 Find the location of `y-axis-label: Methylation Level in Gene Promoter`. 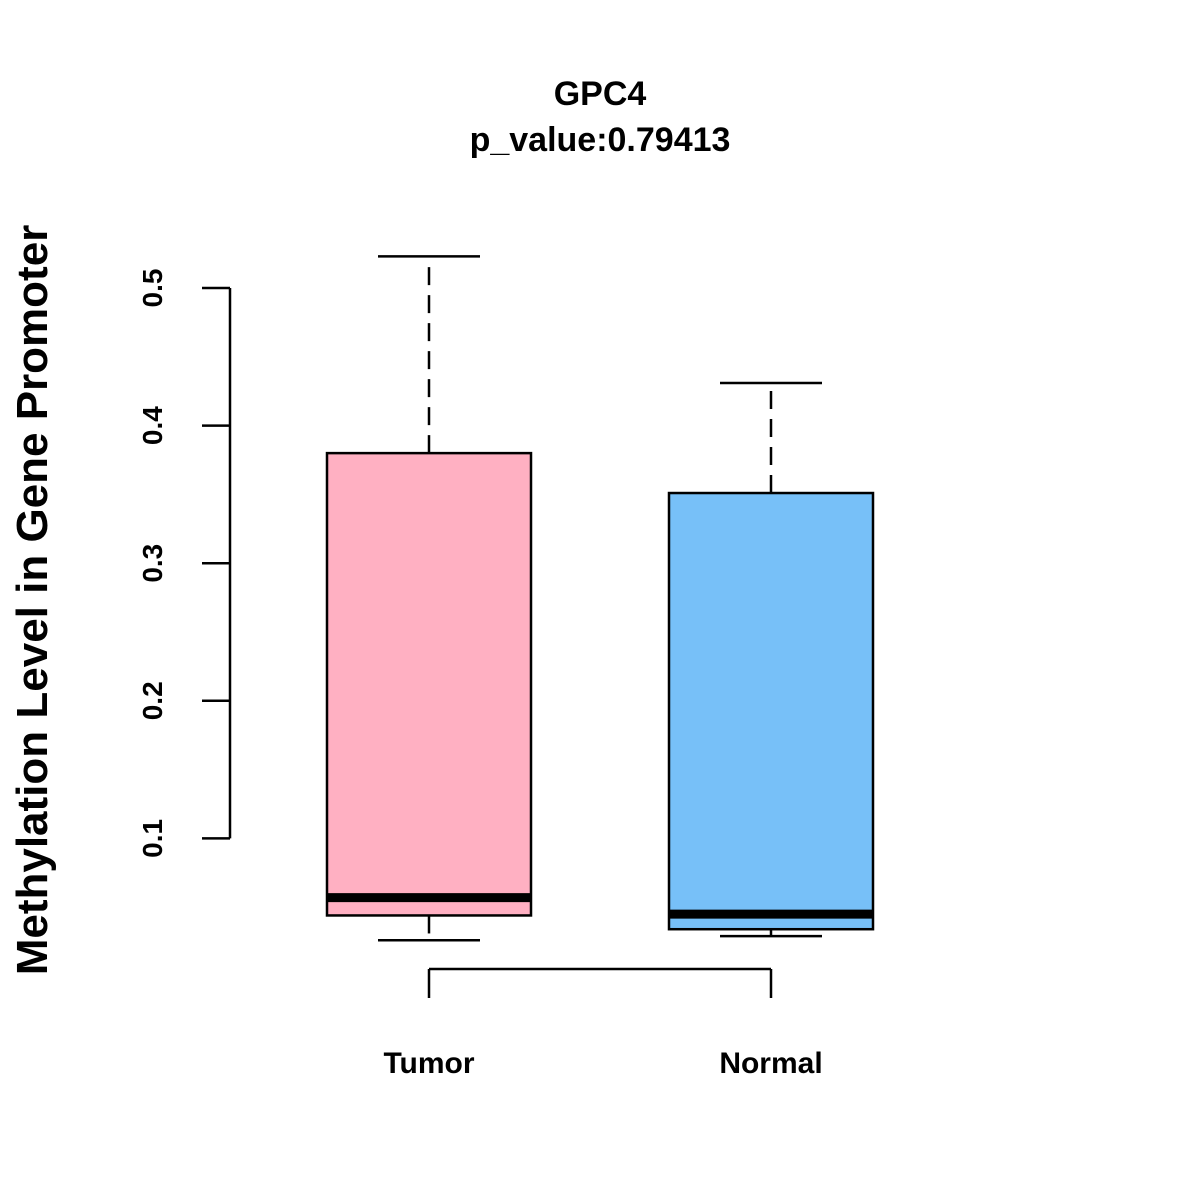

y-axis-label: Methylation Level in Gene Promoter is located at coordinates (32, 600).